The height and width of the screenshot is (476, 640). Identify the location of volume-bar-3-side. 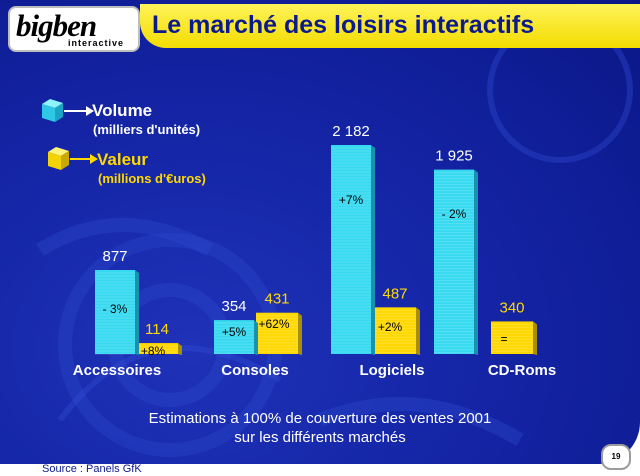
(476, 262).